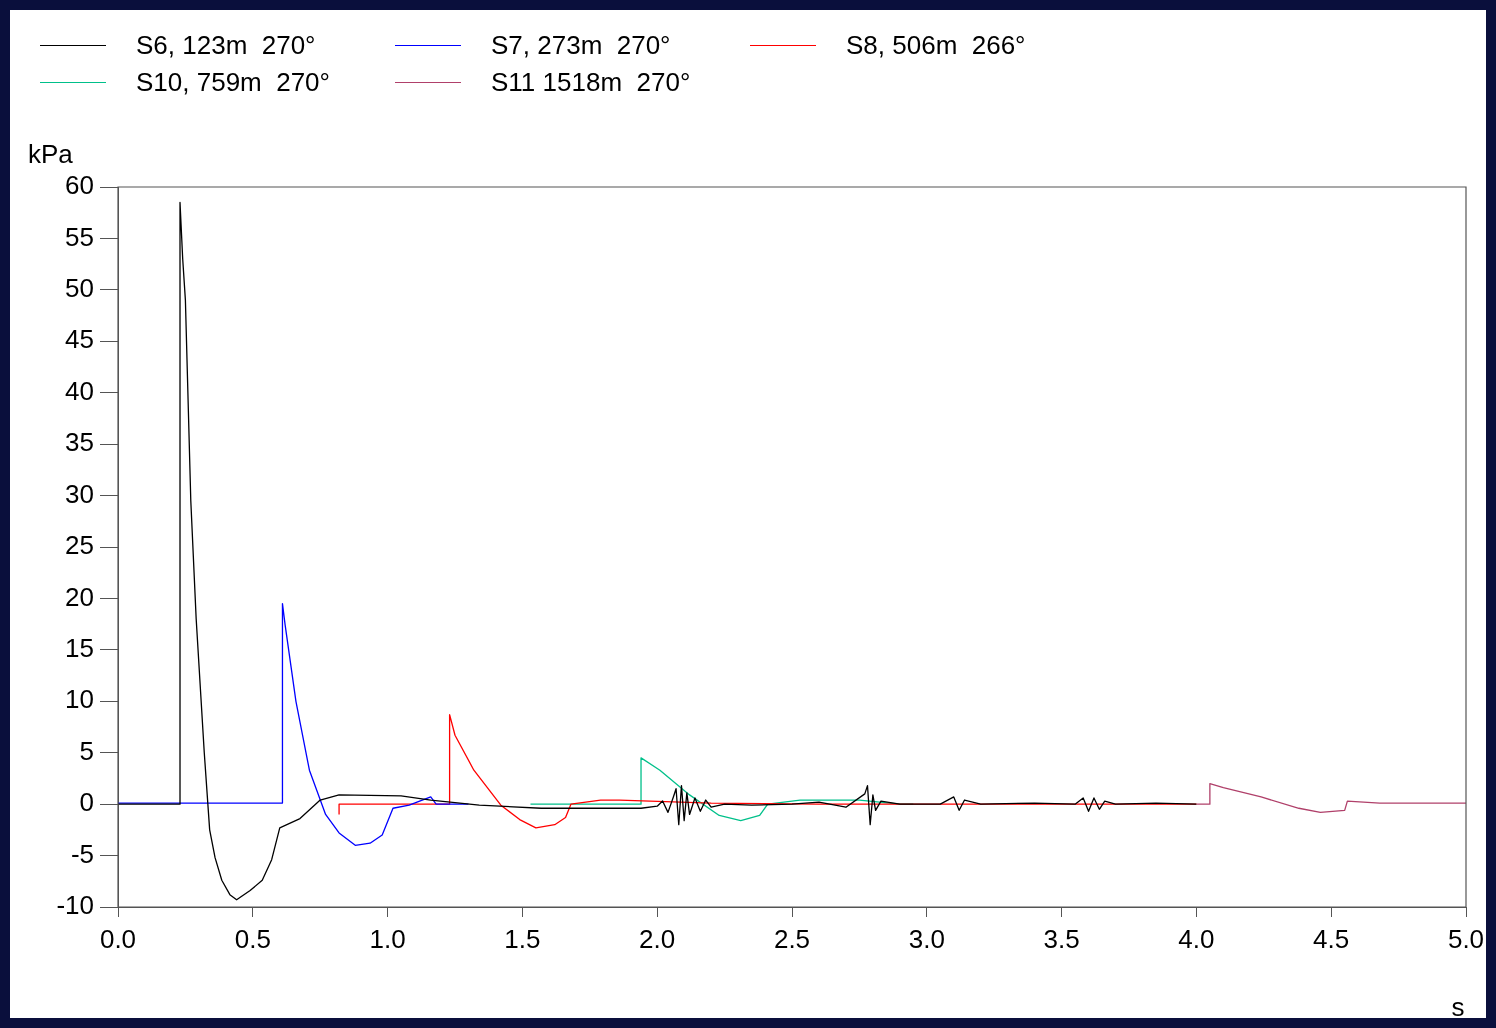  I want to click on legend-label: S7, 273m 270°, so click(581, 45).